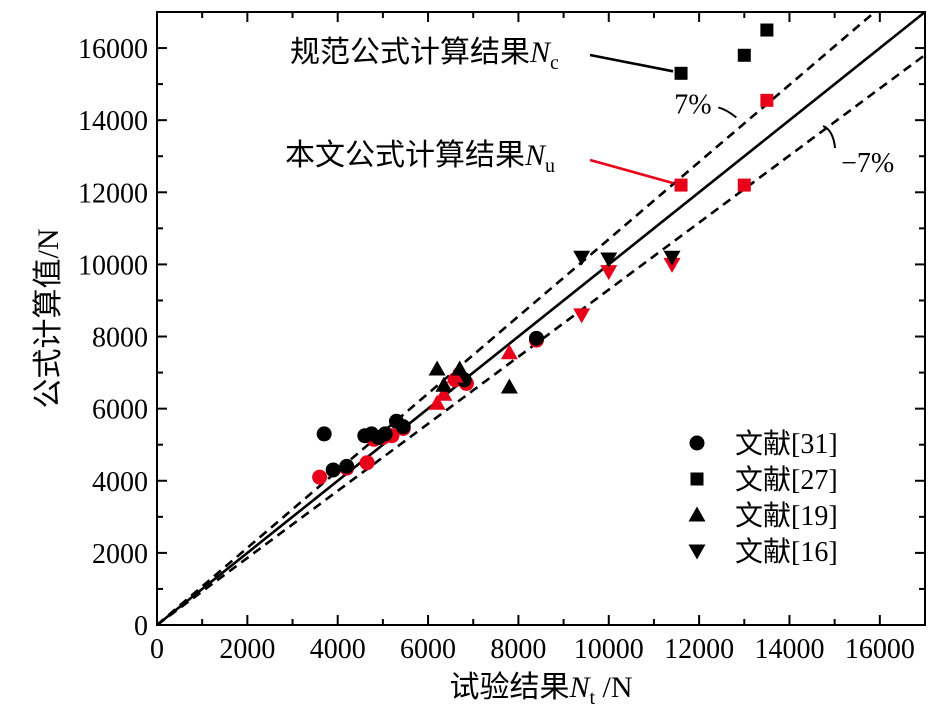 Image resolution: width=938 pixels, height=706 pixels. I want to click on y-tick-label: 12000, so click(113, 193).